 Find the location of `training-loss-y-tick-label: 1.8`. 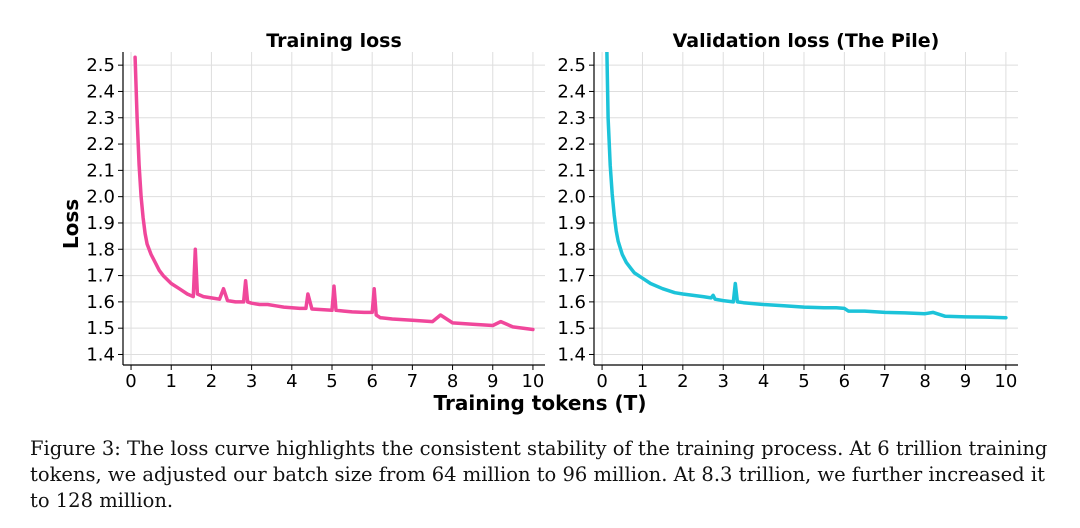

training-loss-y-tick-label: 1.8 is located at coordinates (100, 249).